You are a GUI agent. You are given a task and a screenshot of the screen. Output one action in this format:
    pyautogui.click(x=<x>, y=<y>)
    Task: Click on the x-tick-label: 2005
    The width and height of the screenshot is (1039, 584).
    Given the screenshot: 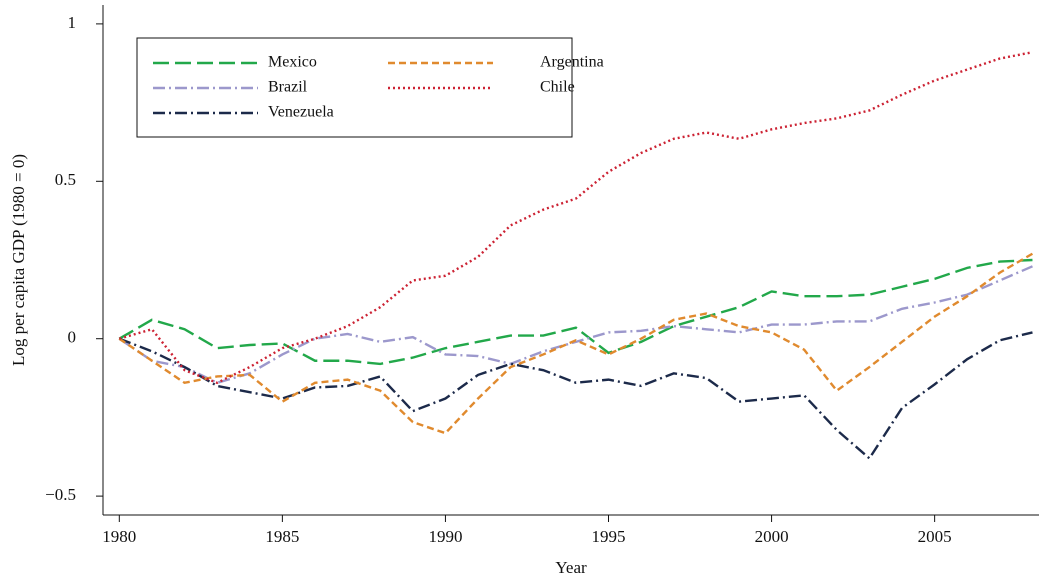 What is the action you would take?
    pyautogui.click(x=935, y=536)
    